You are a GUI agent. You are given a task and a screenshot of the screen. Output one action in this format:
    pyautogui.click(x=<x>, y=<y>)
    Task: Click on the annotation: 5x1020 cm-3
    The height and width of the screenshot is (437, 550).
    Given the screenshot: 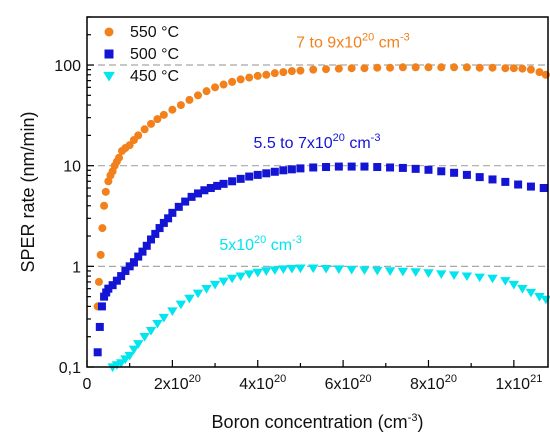 What is the action you would take?
    pyautogui.click(x=260, y=244)
    